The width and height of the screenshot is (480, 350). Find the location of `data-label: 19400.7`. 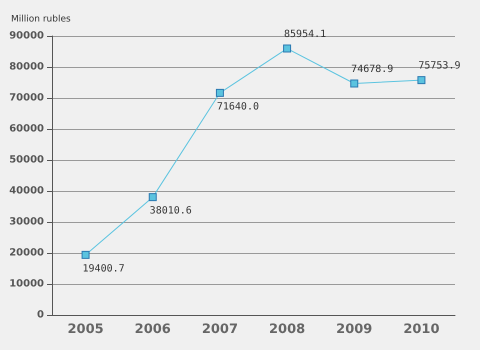

data-label: 19400.7 is located at coordinates (103, 268).